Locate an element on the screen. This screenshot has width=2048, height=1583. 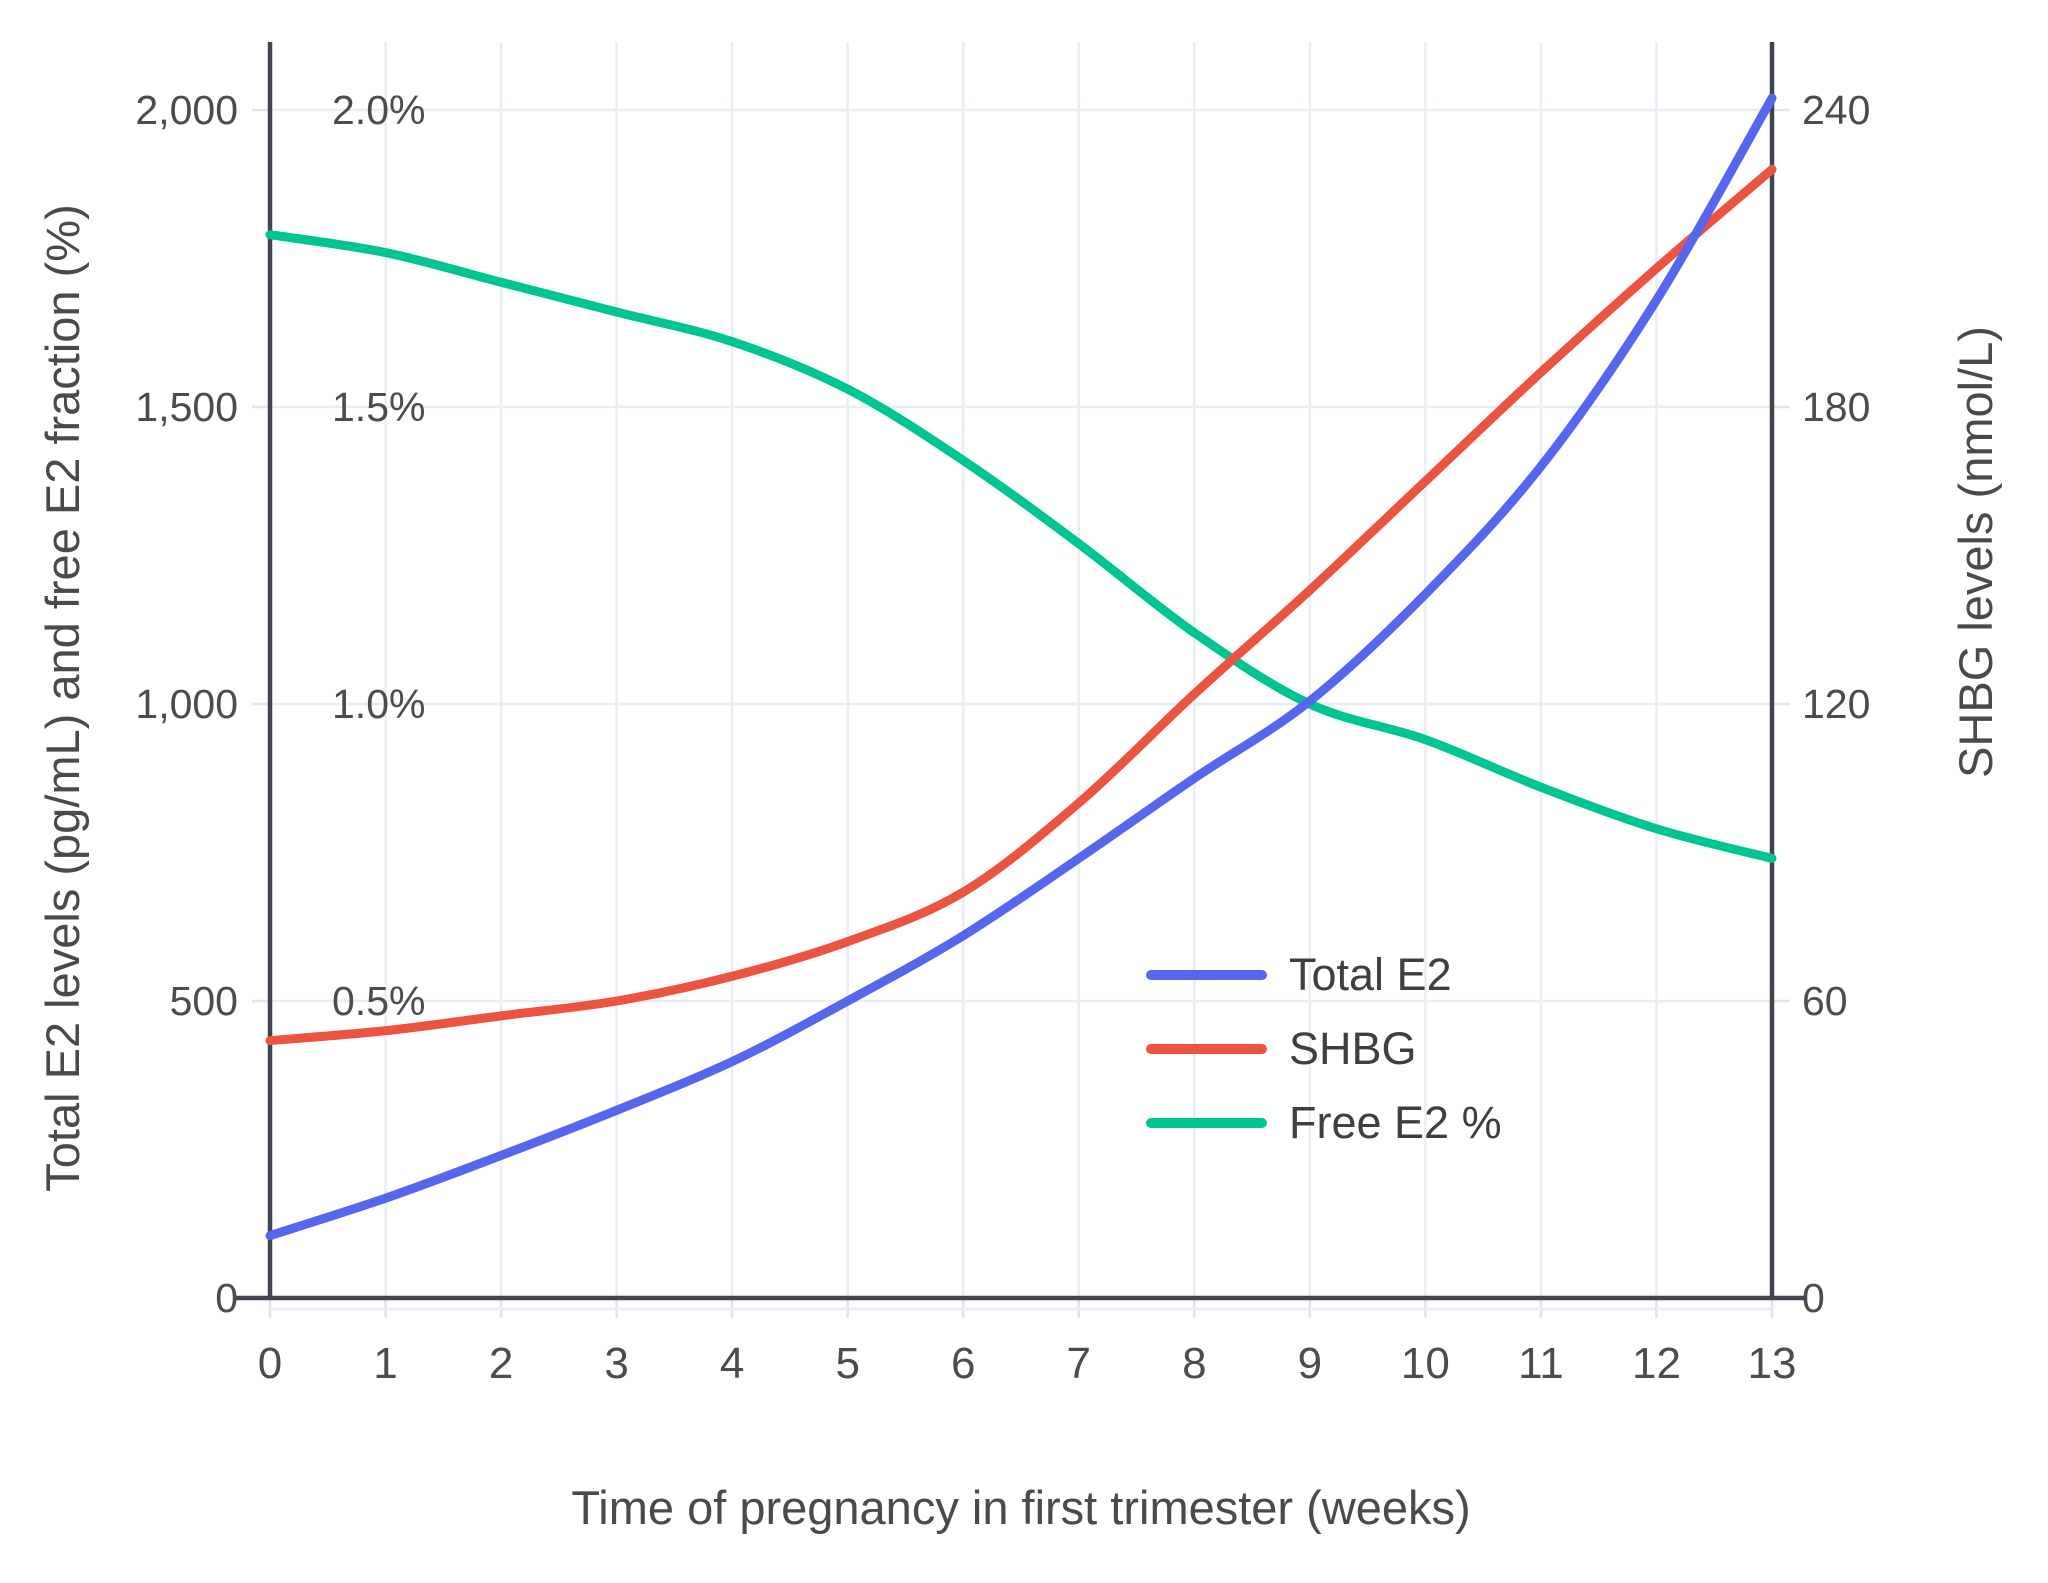
y-percent-tick-label: 0.5% is located at coordinates (378, 1001).